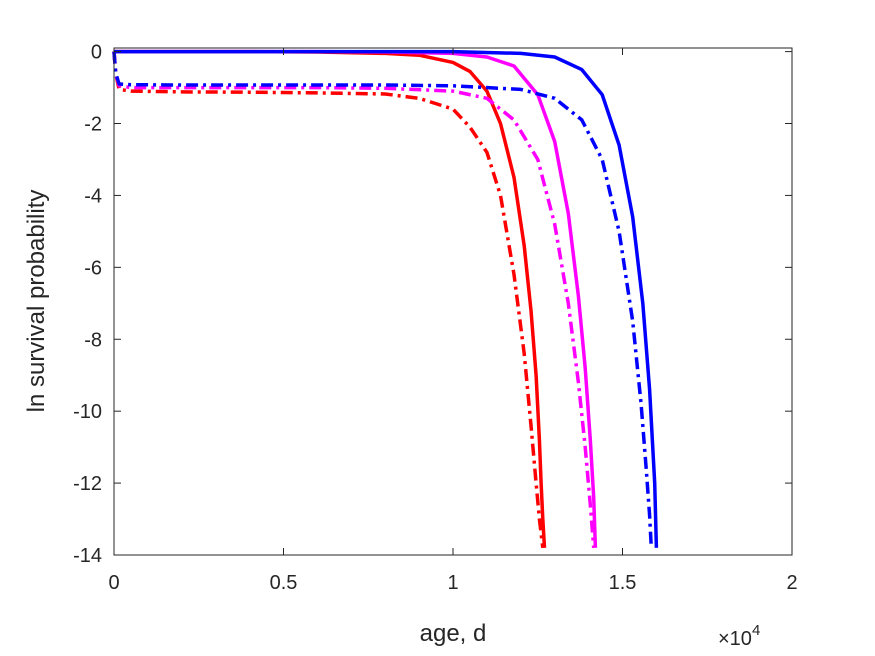 The image size is (875, 656). Describe the element at coordinates (93, 340) in the screenshot. I see `y-tick-label: -8` at that location.